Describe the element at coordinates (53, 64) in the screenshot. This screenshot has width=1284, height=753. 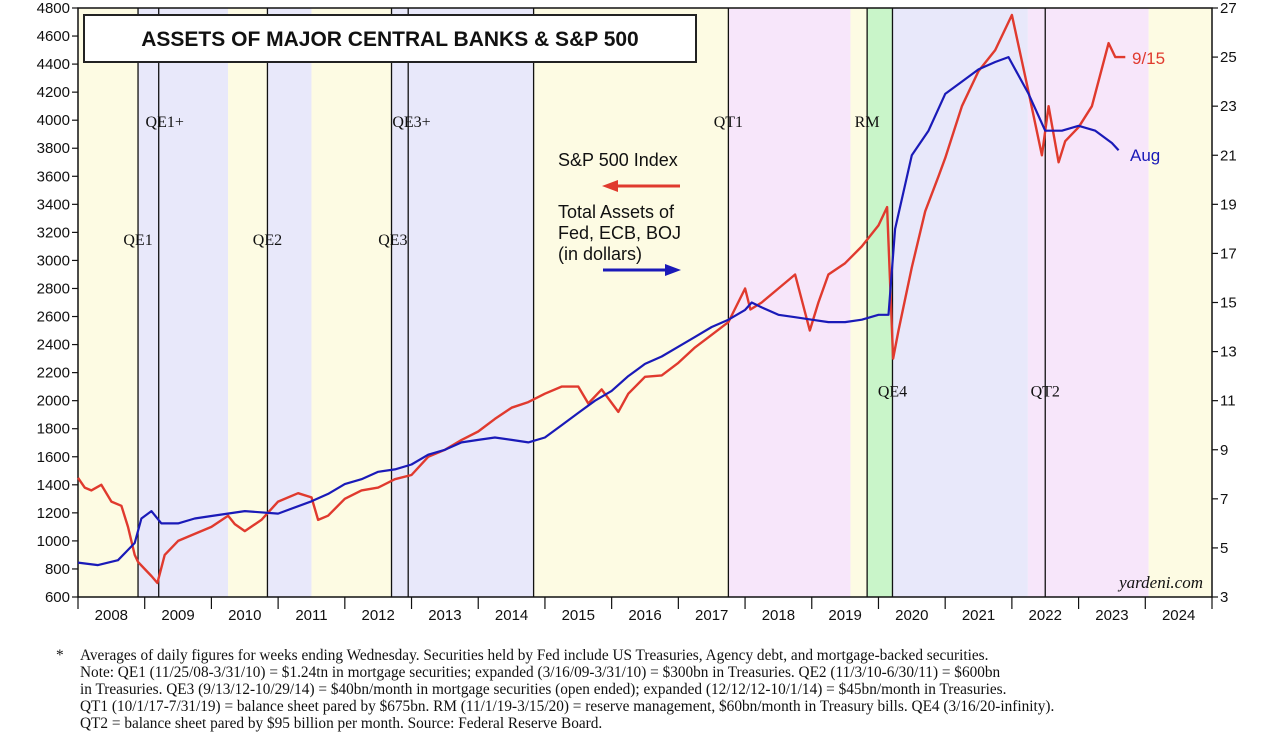
I see `y-left-tick-label: 4400` at that location.